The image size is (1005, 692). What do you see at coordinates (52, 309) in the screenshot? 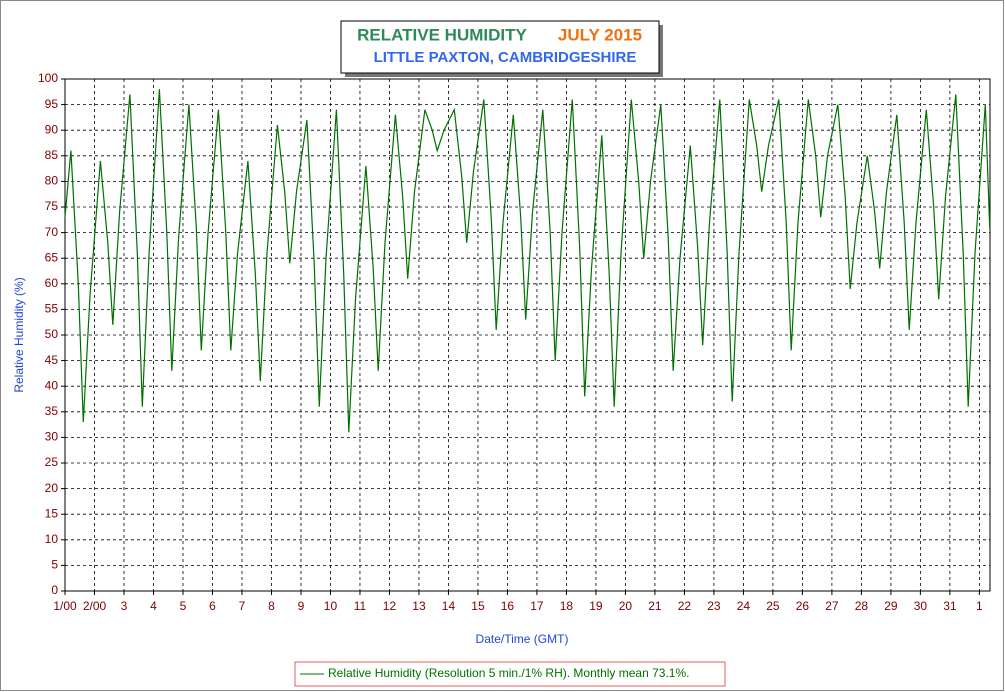
I see `y-tick-label: 55` at bounding box center [52, 309].